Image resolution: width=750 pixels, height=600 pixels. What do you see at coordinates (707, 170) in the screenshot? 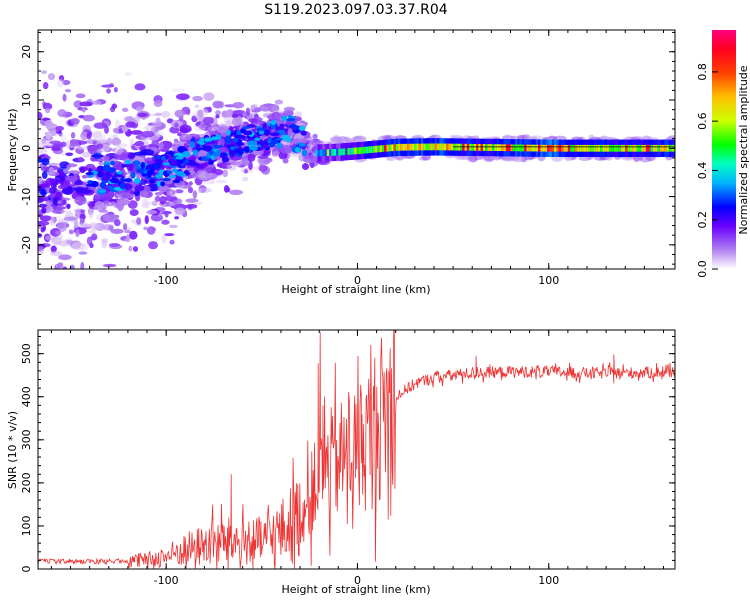
I see `colorbar-ticks: 0.0 0.2 0.4 0.6 0.8` at bounding box center [707, 170].